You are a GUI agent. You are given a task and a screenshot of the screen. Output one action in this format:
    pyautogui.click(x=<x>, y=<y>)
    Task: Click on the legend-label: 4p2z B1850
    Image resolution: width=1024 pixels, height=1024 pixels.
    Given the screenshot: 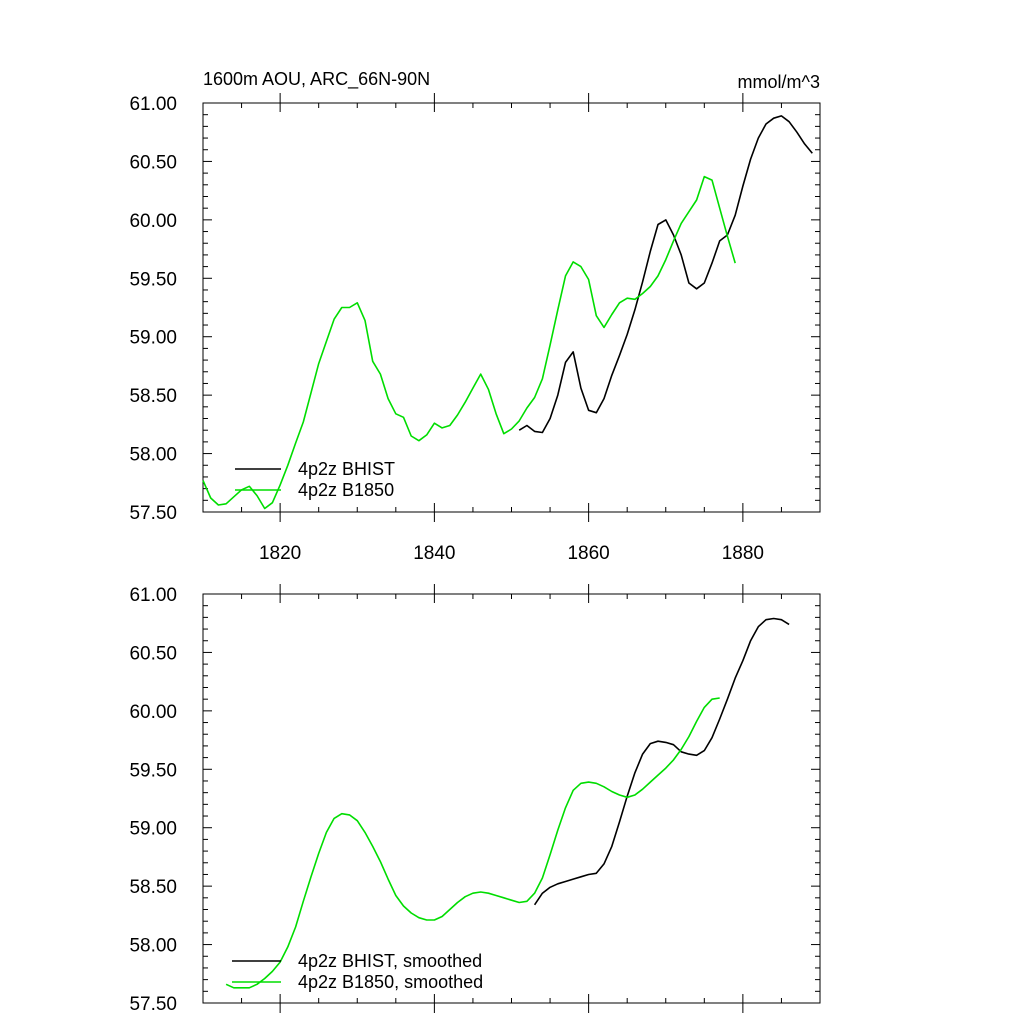 What is the action you would take?
    pyautogui.click(x=346, y=490)
    